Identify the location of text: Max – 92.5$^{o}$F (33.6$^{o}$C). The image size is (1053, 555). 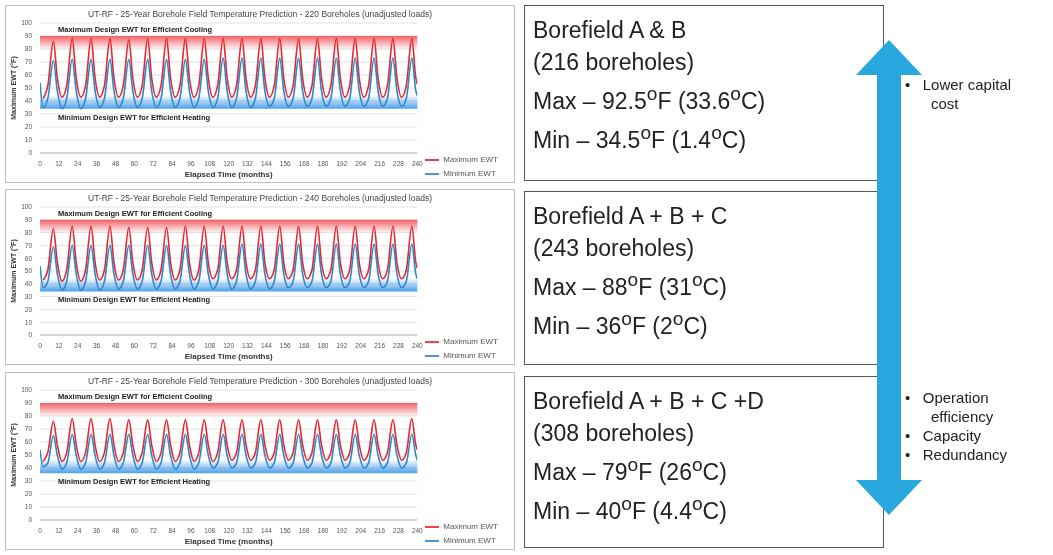
(650, 99).